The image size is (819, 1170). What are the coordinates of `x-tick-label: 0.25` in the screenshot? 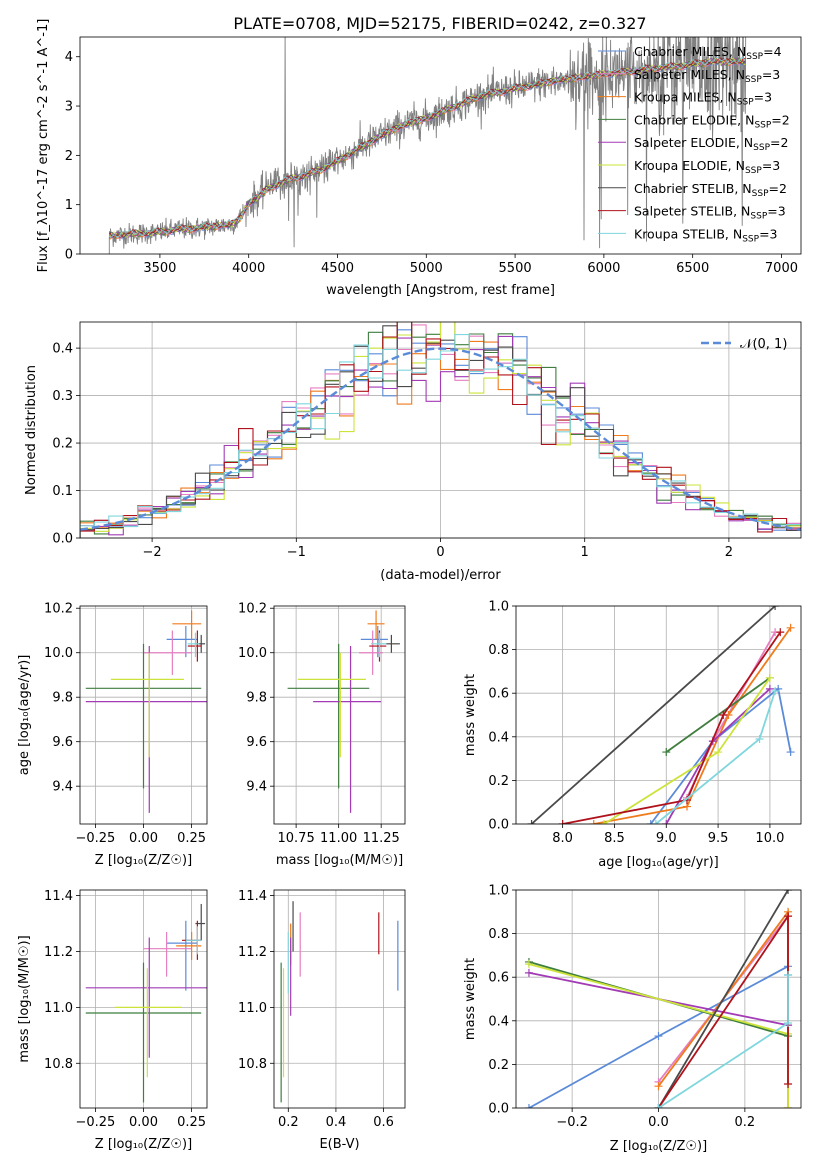 It's located at (191, 838).